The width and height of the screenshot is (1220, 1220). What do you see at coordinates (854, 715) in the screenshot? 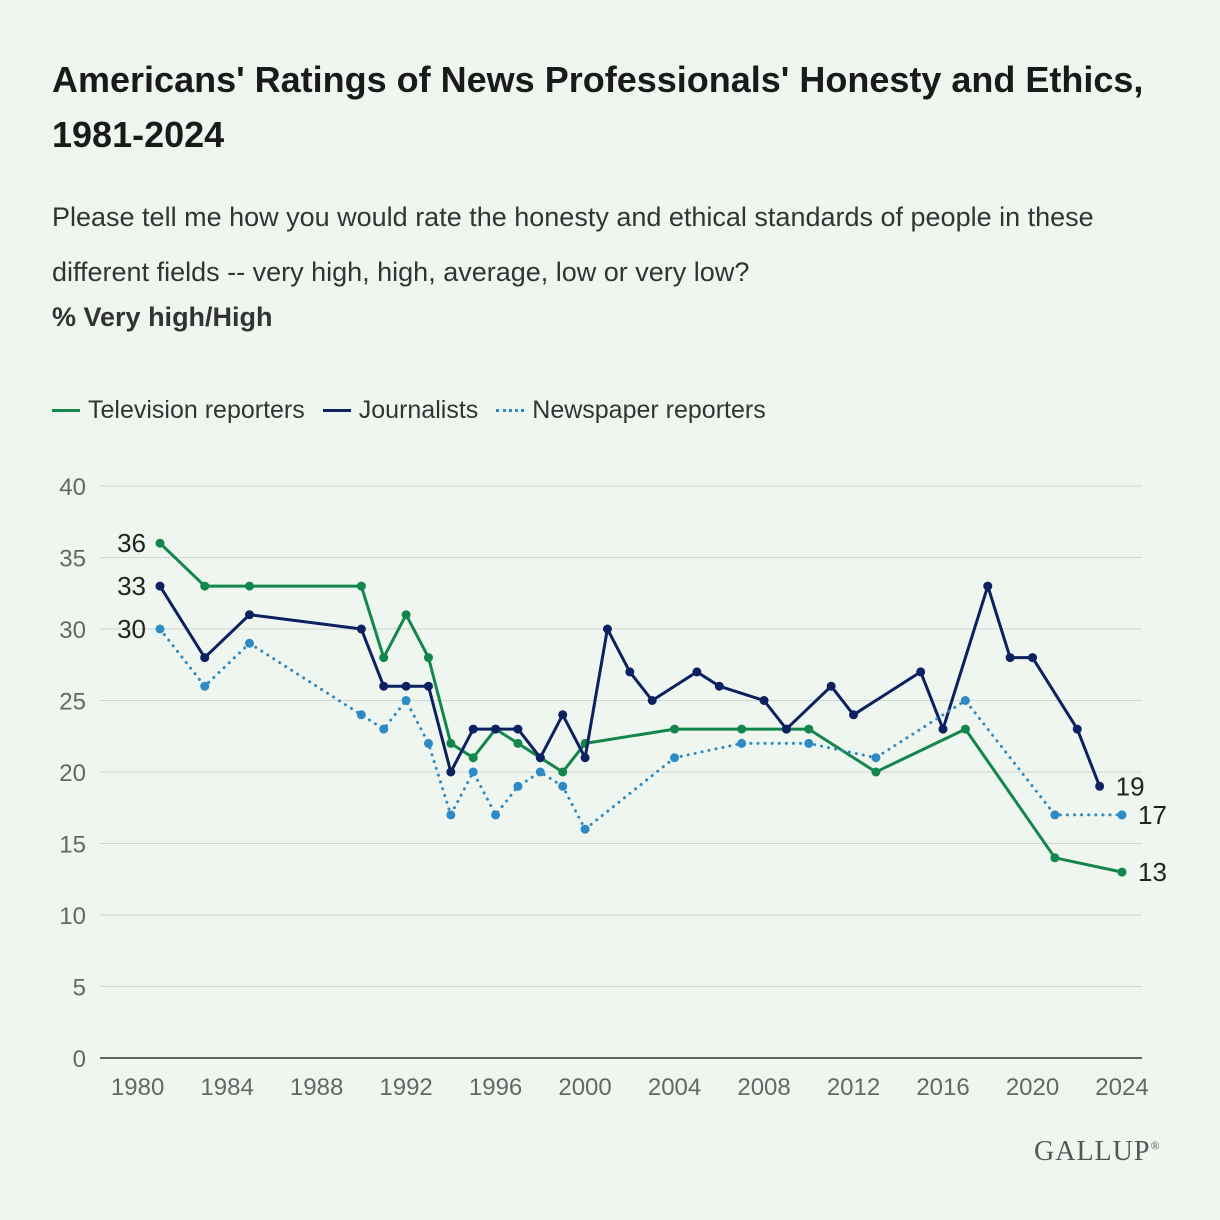
I see `data-point-journalists-2012` at bounding box center [854, 715].